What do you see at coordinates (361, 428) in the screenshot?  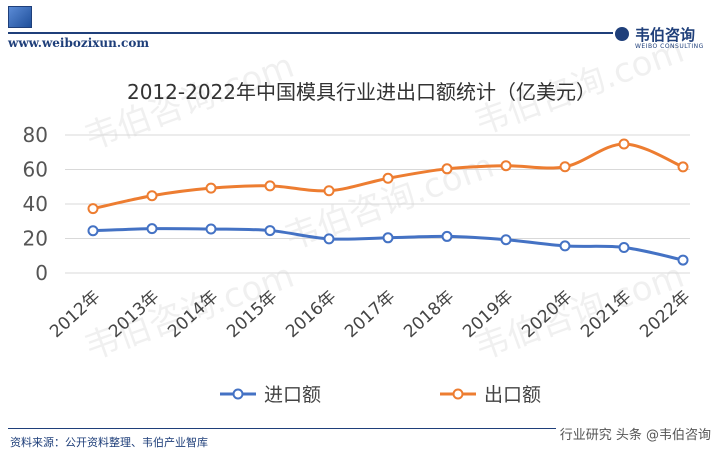 I see `footer-divider` at bounding box center [361, 428].